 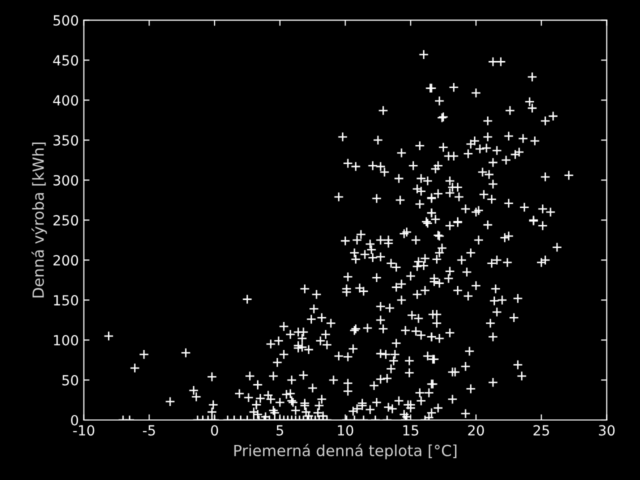 What do you see at coordinates (66, 340) in the screenshot?
I see `y-tick-label: 100` at bounding box center [66, 340].